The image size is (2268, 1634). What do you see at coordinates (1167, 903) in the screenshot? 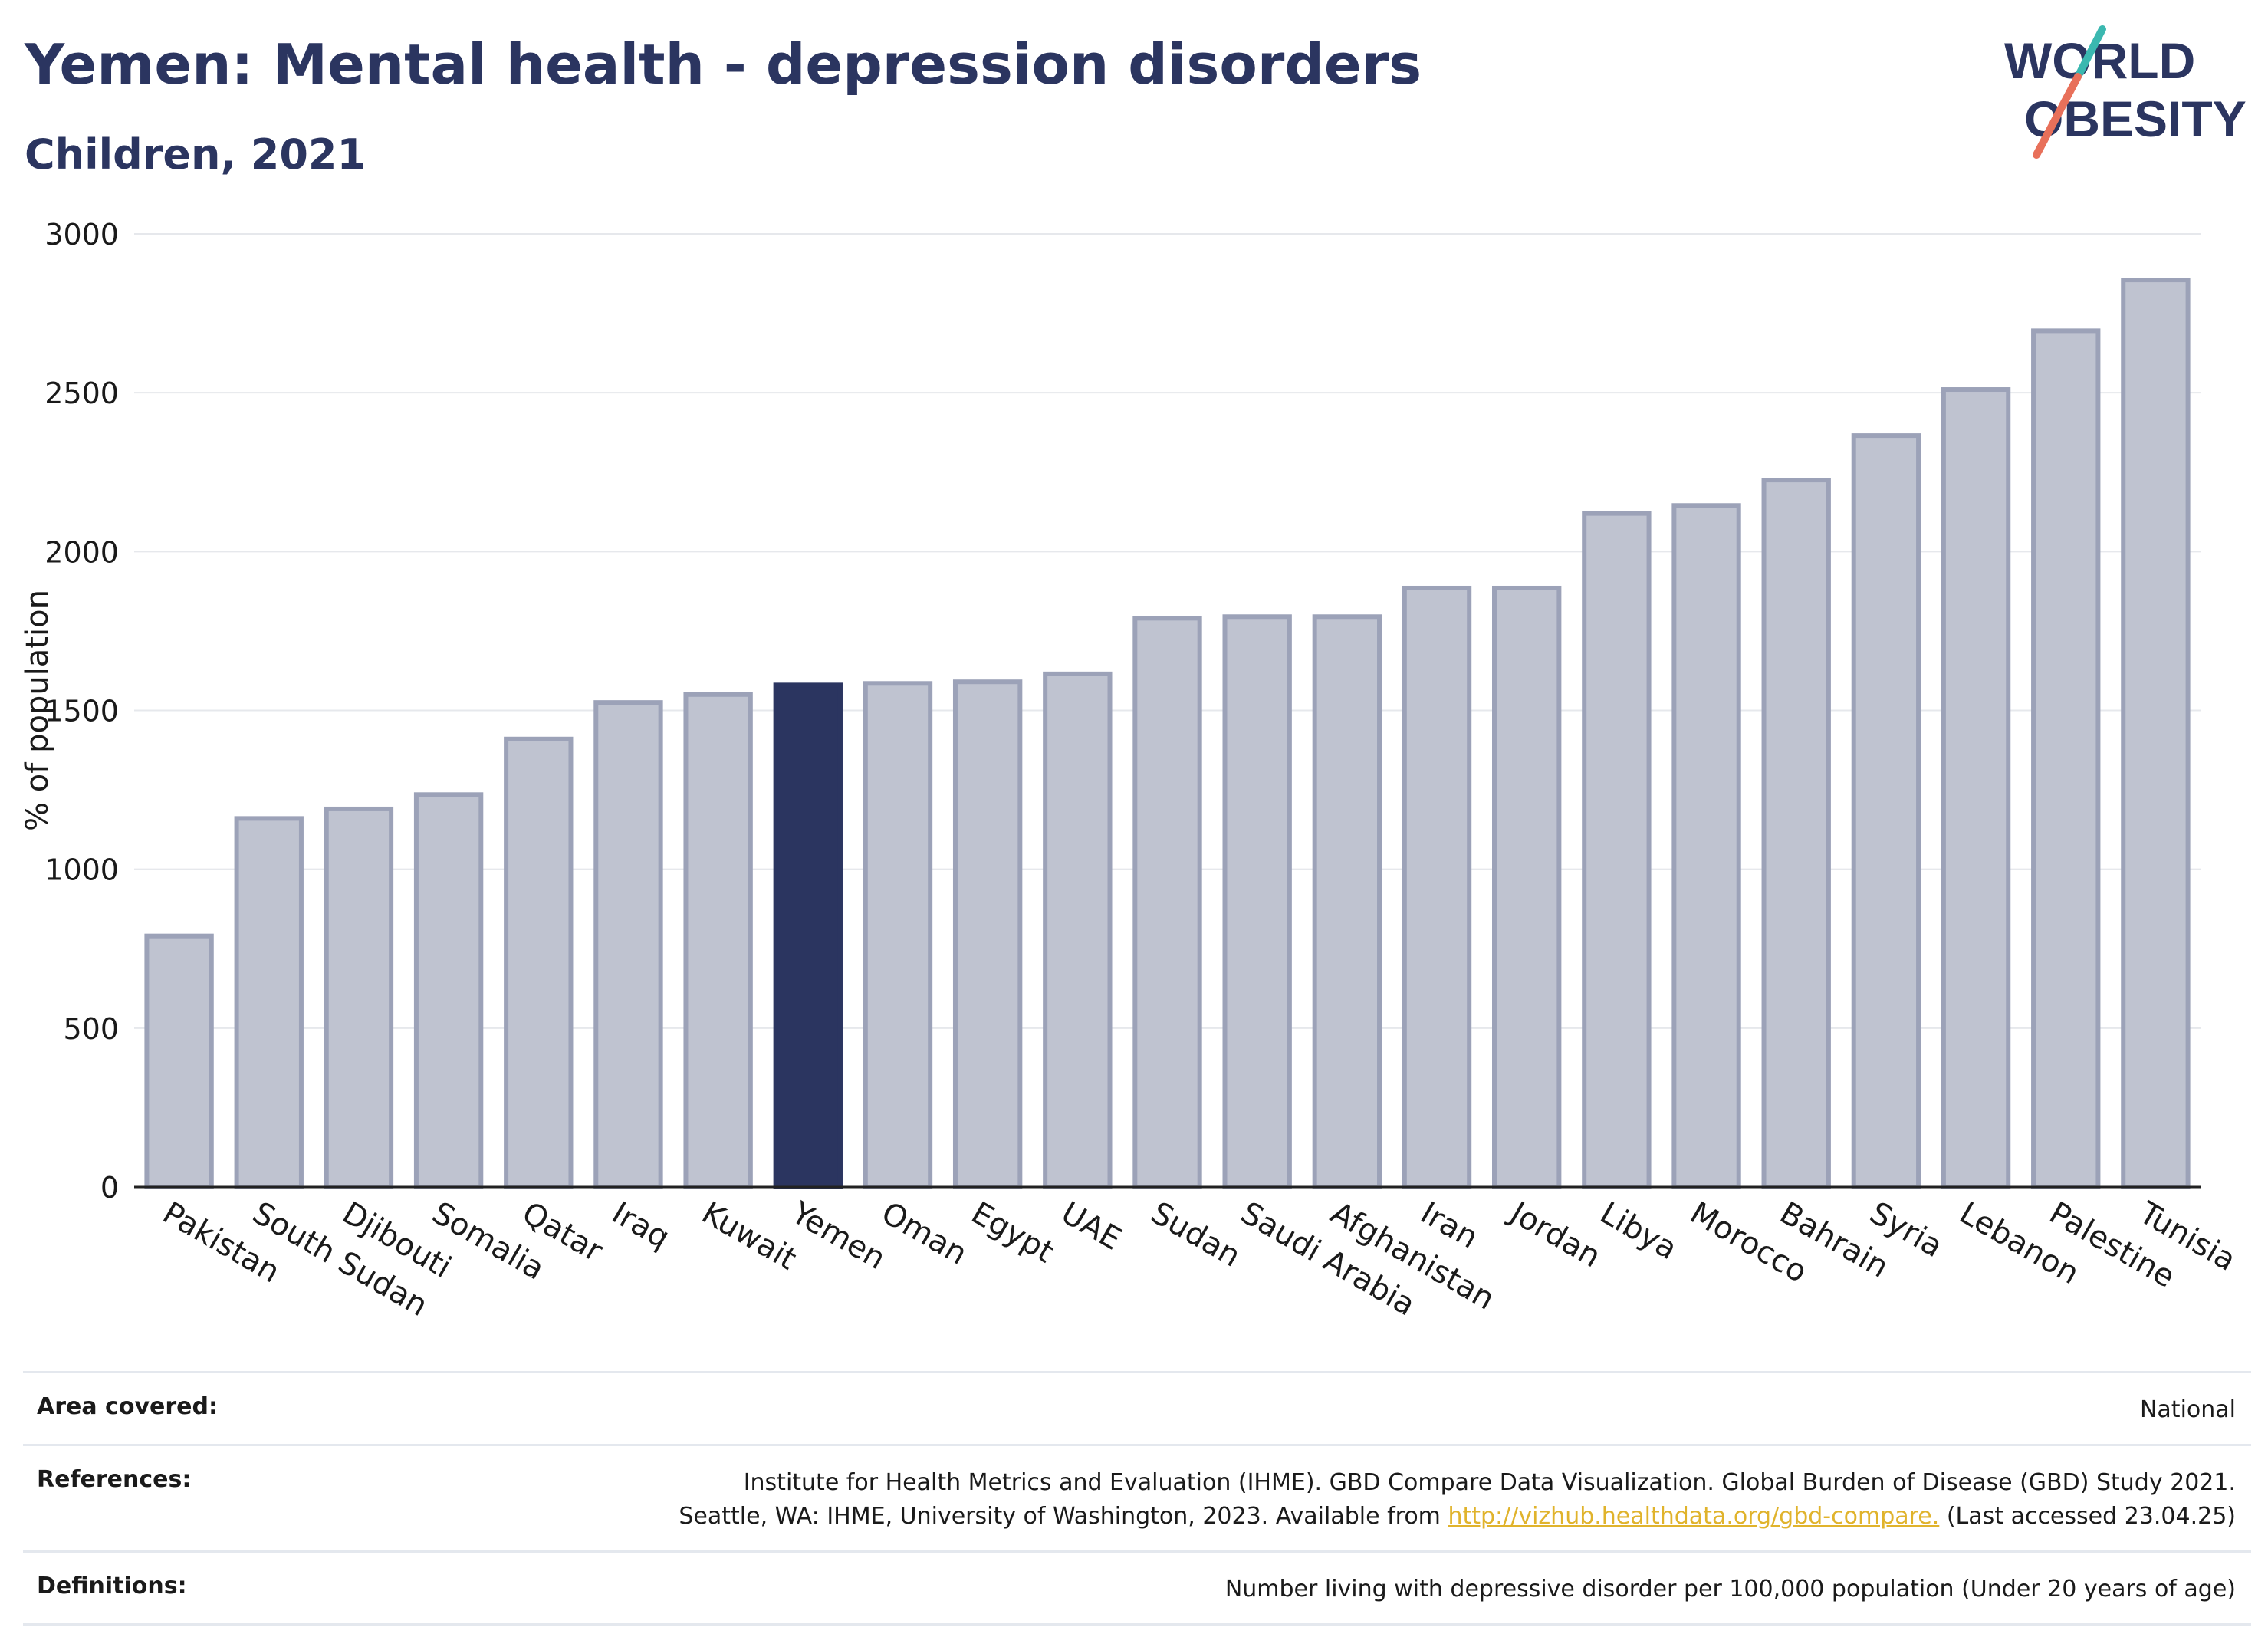
I see `bar-sudan` at bounding box center [1167, 903].